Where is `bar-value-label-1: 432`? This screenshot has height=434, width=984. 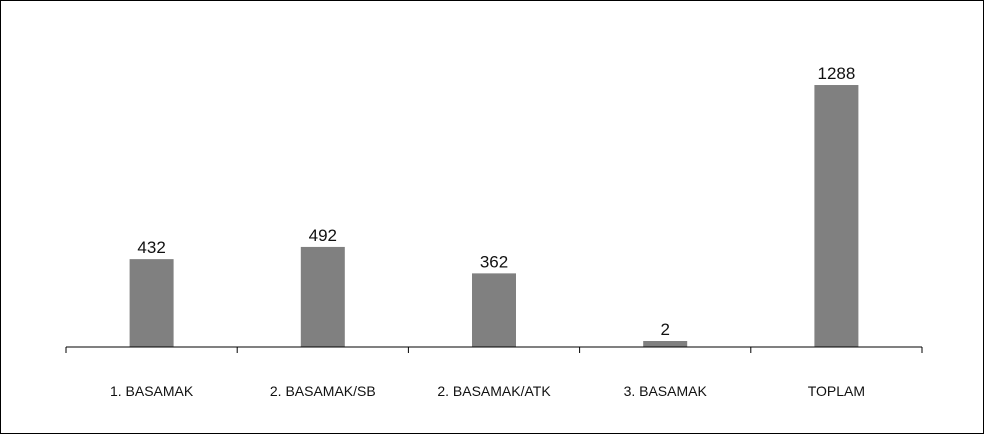
bar-value-label-1: 432 is located at coordinates (151, 247).